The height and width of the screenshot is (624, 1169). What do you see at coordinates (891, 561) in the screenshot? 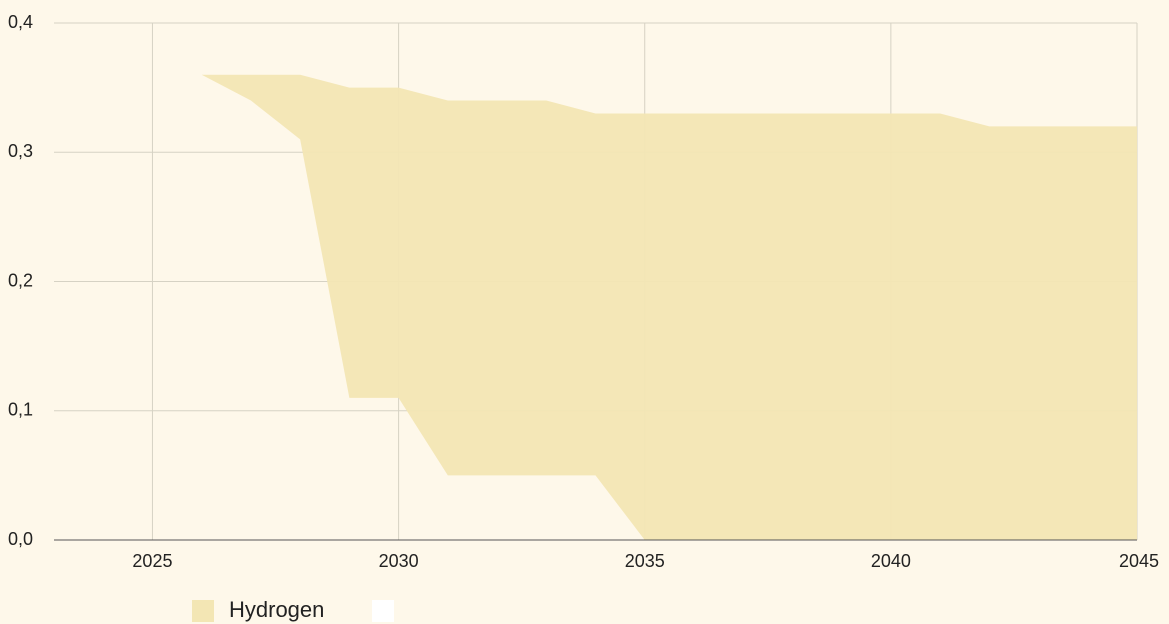
I see `x-tick-label: 2040` at bounding box center [891, 561].